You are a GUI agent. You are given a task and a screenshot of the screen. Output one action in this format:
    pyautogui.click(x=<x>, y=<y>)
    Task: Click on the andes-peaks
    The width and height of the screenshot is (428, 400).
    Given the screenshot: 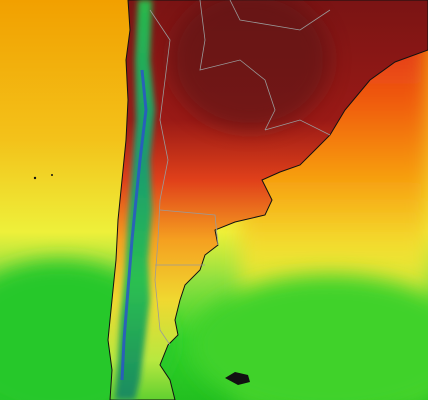 What is the action you would take?
    pyautogui.click(x=134, y=225)
    